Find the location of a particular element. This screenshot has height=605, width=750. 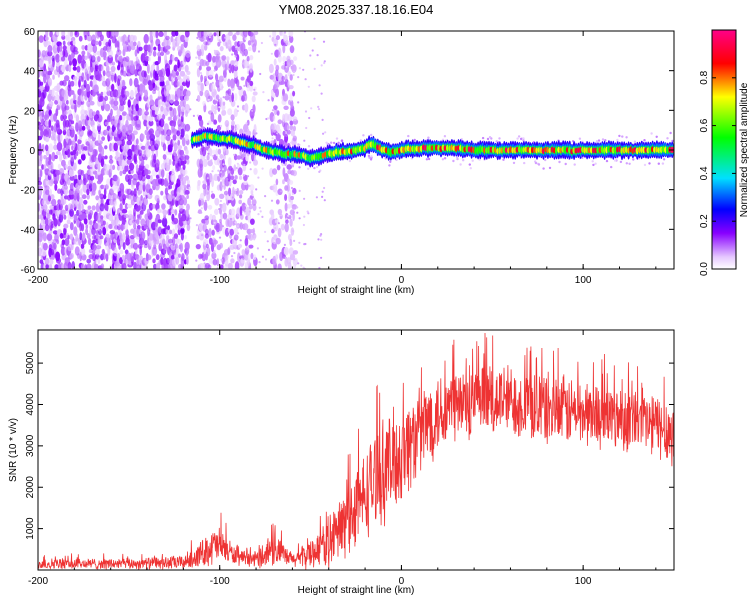

y-tick-label: 3000 is located at coordinates (30, 445).